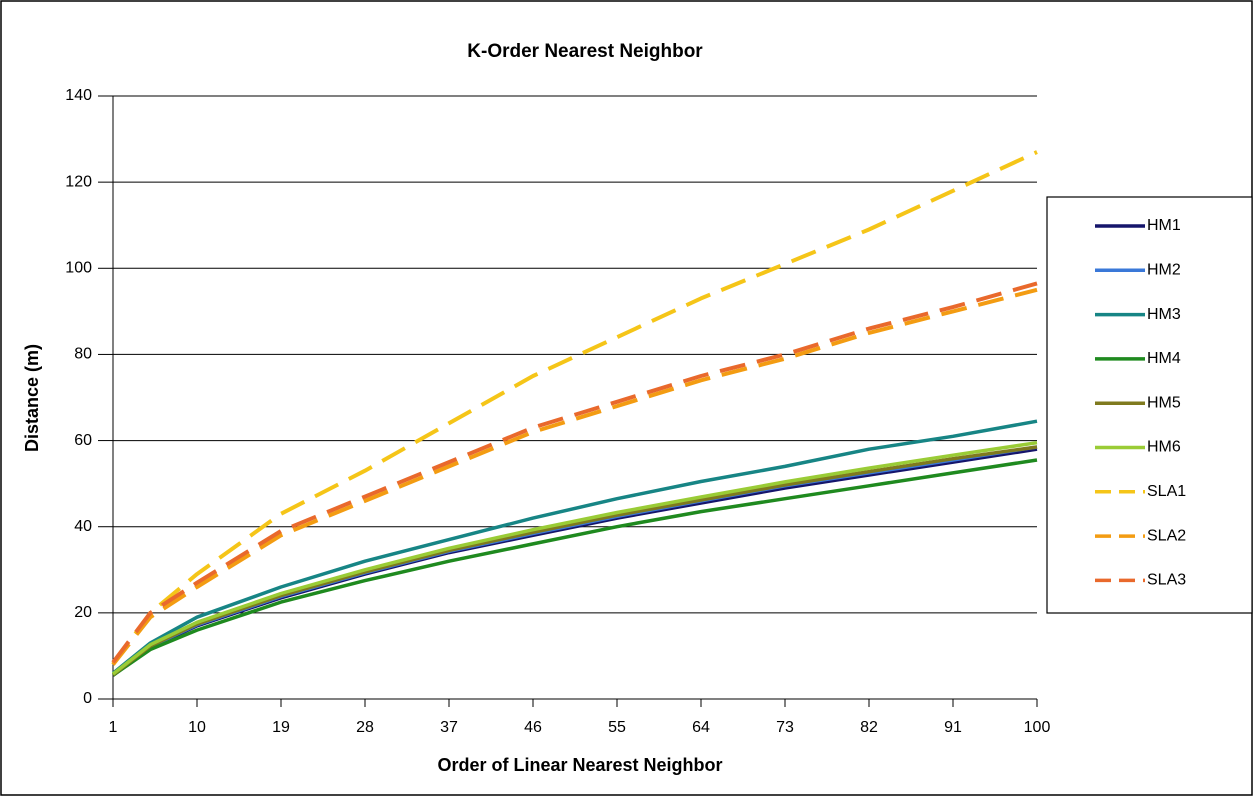 This screenshot has height=797, width=1254. Describe the element at coordinates (281, 727) in the screenshot. I see `x-tick-label: 19` at that location.